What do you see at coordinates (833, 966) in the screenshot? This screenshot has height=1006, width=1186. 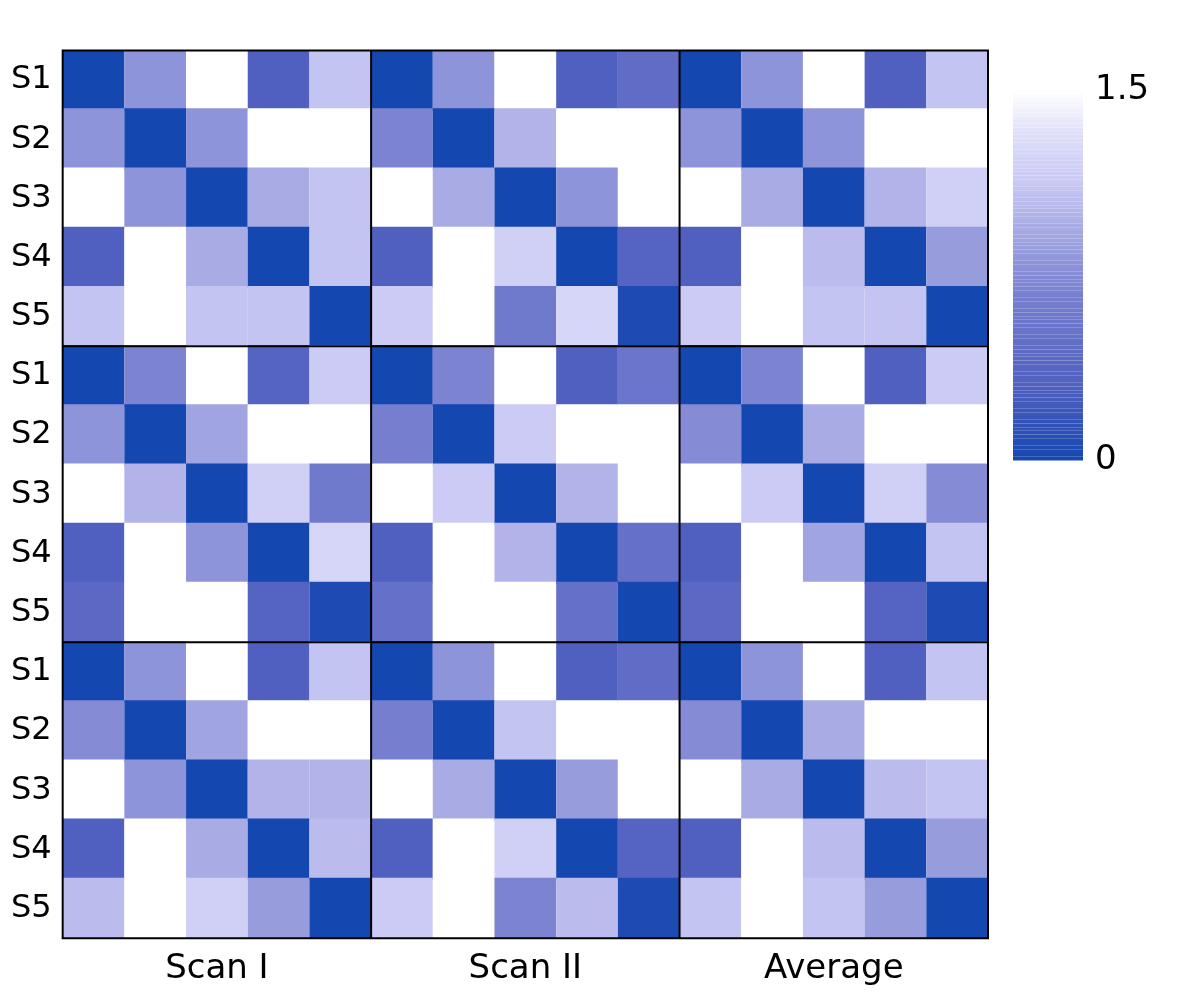 I see `x-tick-label: Average` at bounding box center [833, 966].